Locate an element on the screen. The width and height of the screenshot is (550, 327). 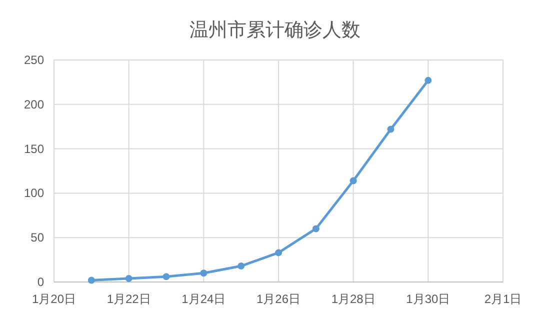
x-tick-label: 1月26日 is located at coordinates (278, 299).